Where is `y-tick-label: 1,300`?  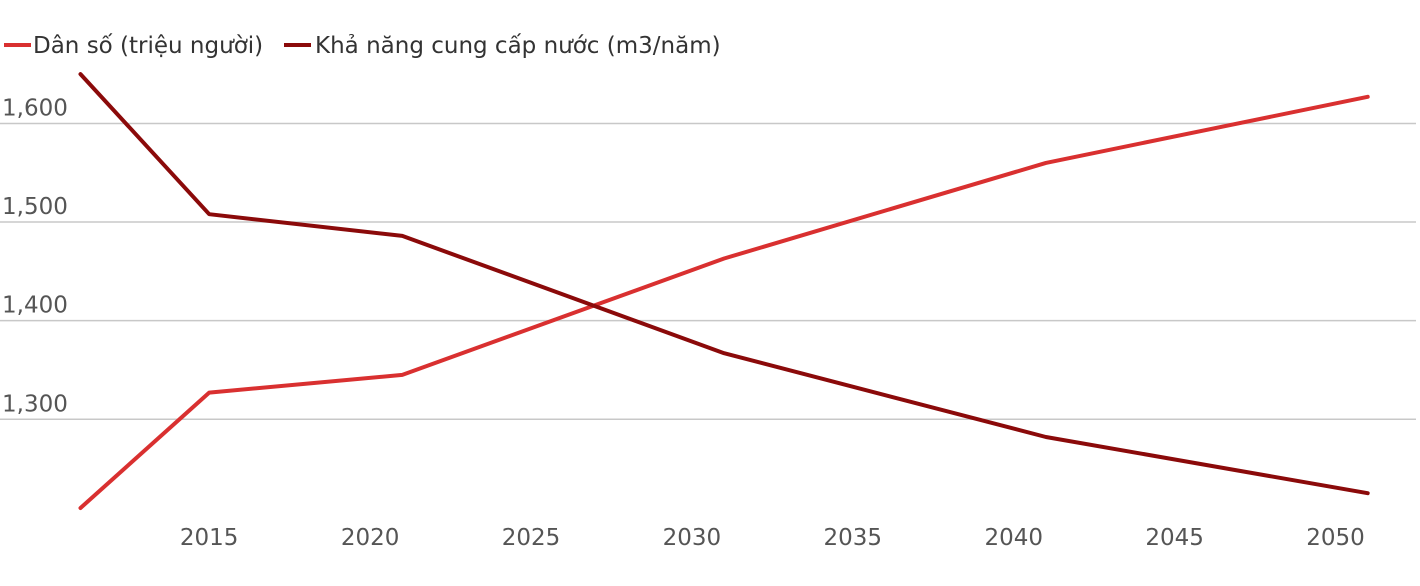
y-tick-label: 1,300 is located at coordinates (35, 404).